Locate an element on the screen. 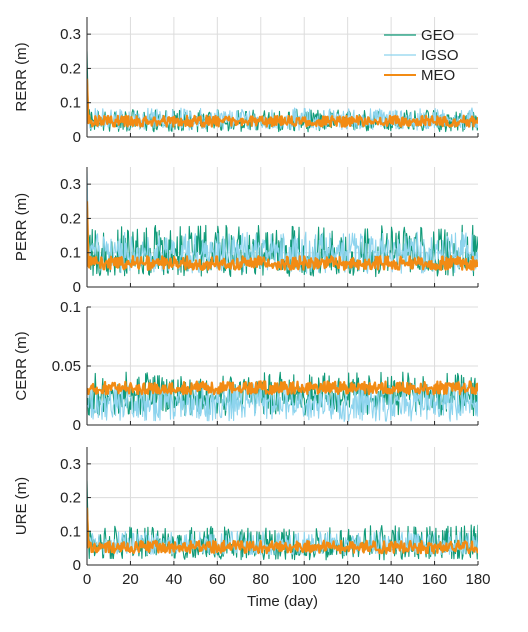 This screenshot has height=632, width=528. y-axis-label: URE (m) is located at coordinates (21, 506).